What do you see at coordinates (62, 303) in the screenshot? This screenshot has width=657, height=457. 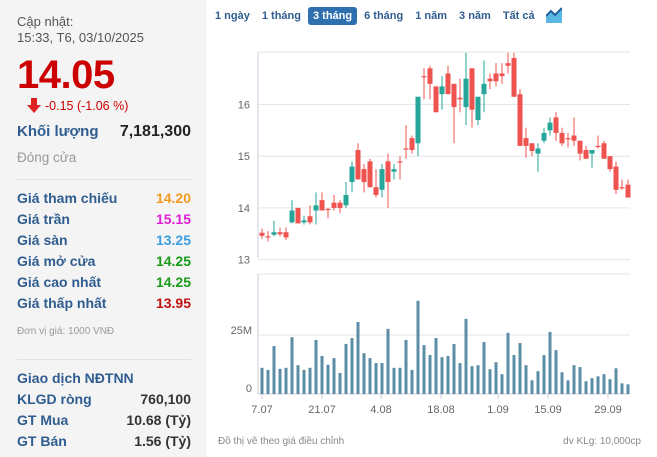 I see `stat-label: Giá thấp nhất` at bounding box center [62, 303].